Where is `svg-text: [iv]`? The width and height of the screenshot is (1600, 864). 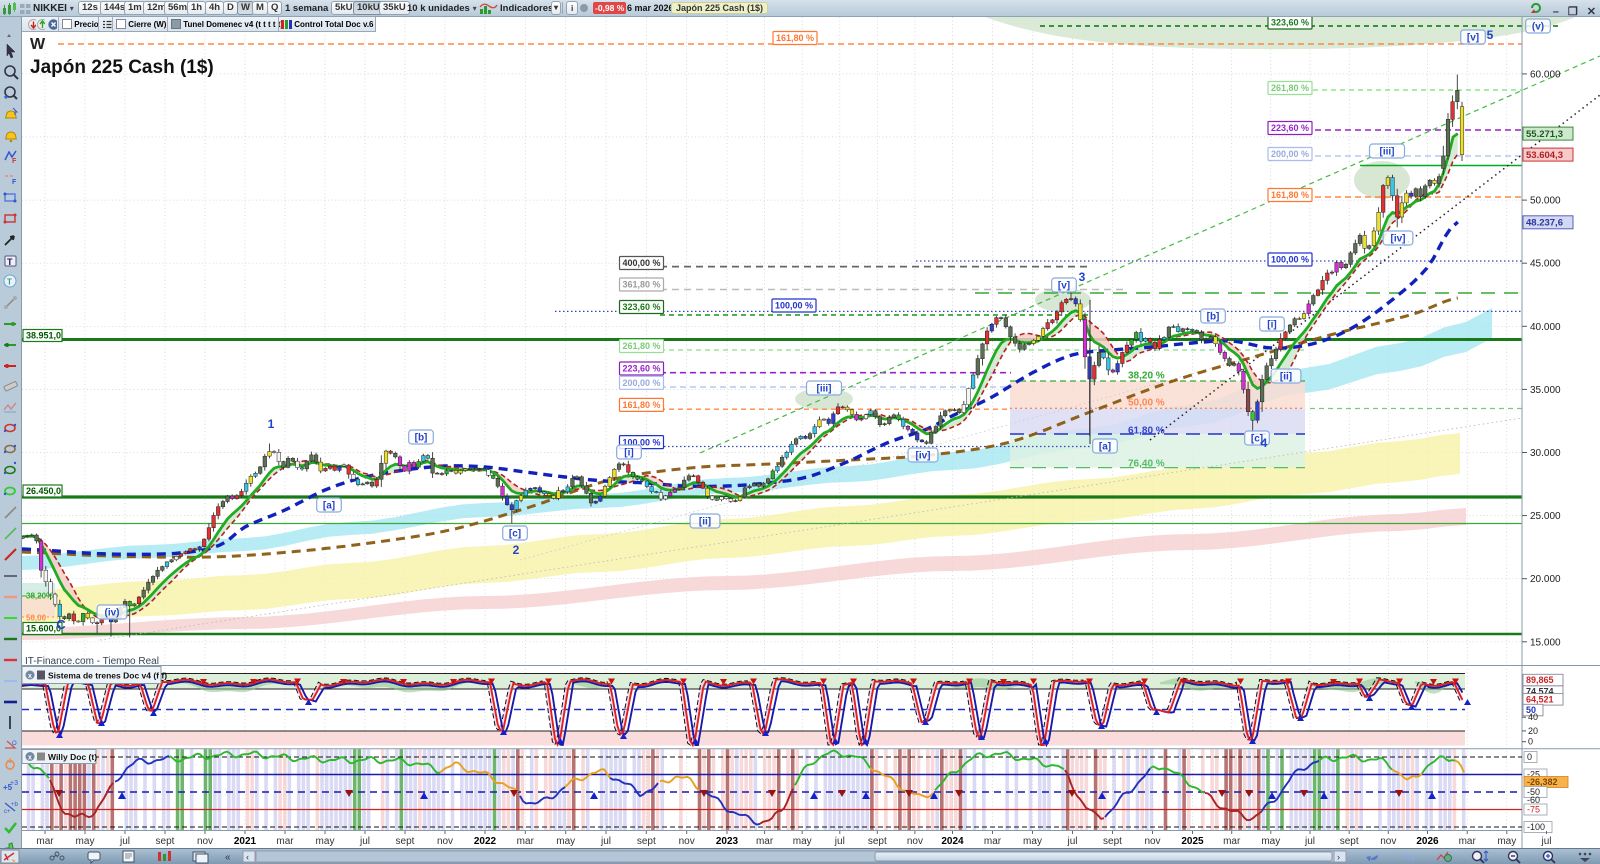 svg-text: [iv] is located at coordinates (1398, 239).